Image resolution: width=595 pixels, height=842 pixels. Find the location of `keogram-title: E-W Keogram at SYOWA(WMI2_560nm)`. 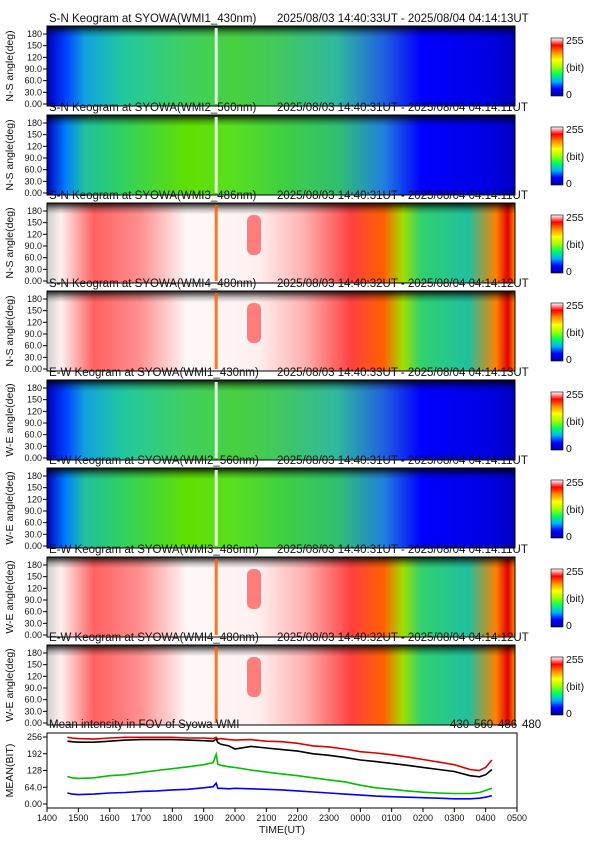

keogram-title: E-W Keogram at SYOWA(WMI2_560nm) is located at coordinates (154, 461).